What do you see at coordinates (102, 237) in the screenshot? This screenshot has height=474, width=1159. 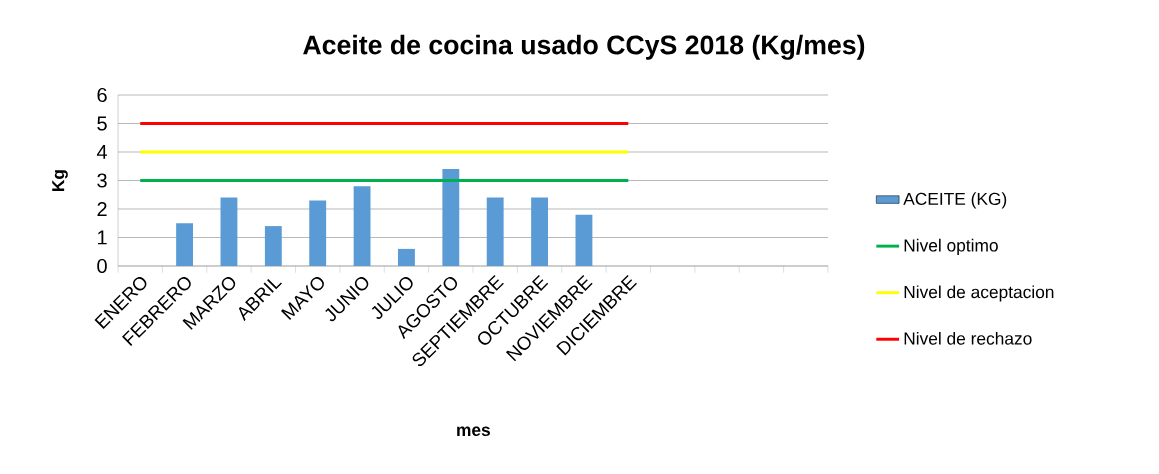 I see `y-tick-label: 1` at bounding box center [102, 237].